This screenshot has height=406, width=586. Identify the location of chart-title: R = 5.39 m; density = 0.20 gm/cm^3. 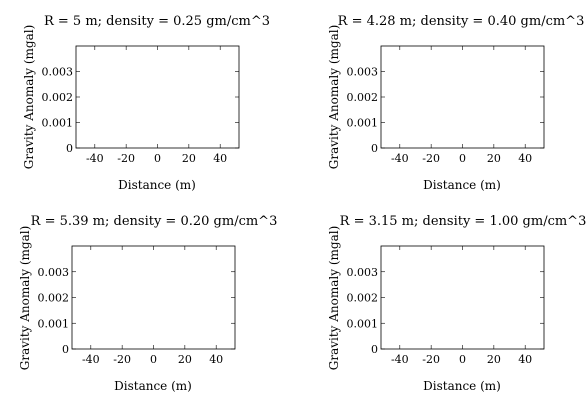
(154, 221).